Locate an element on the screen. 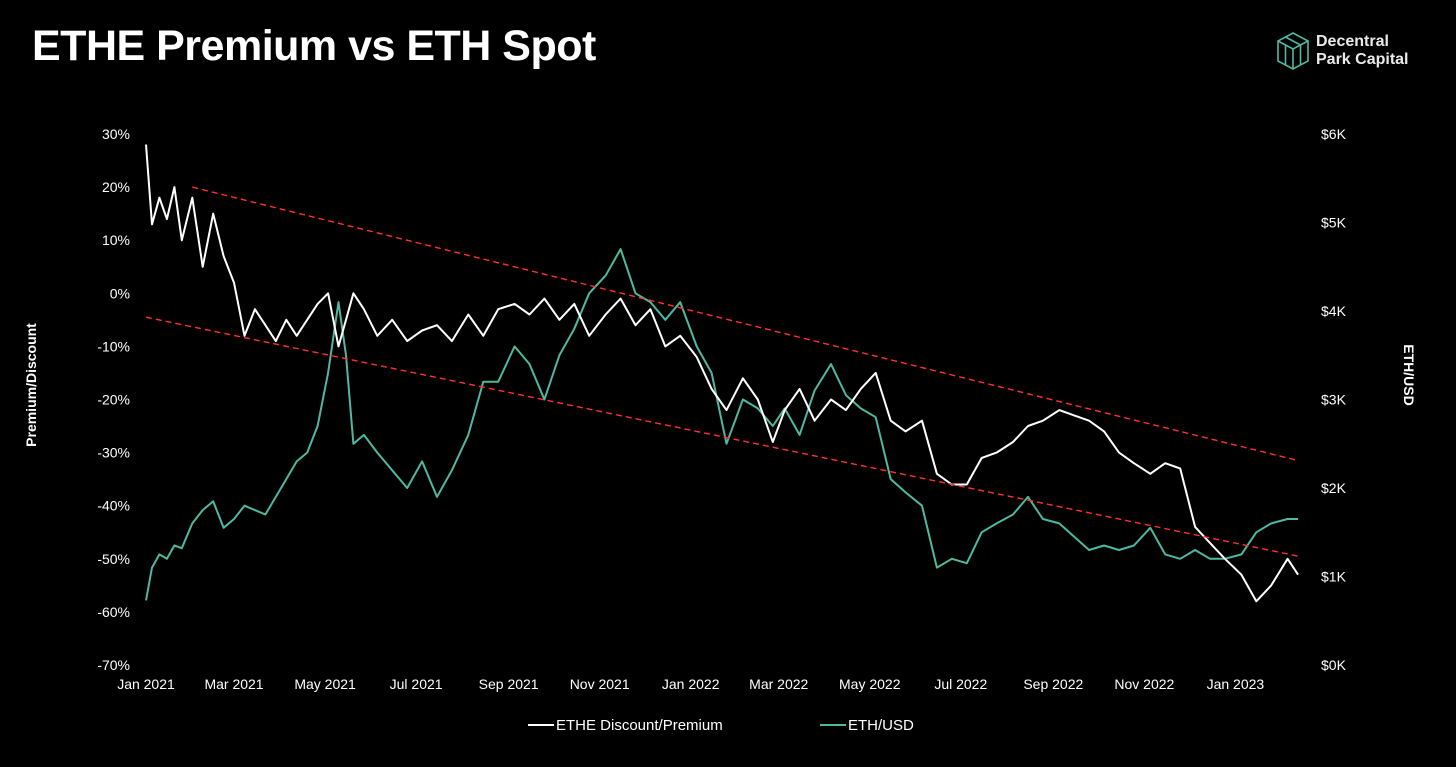 This screenshot has height=767, width=1456. y-tick-label: 30% is located at coordinates (116, 134).